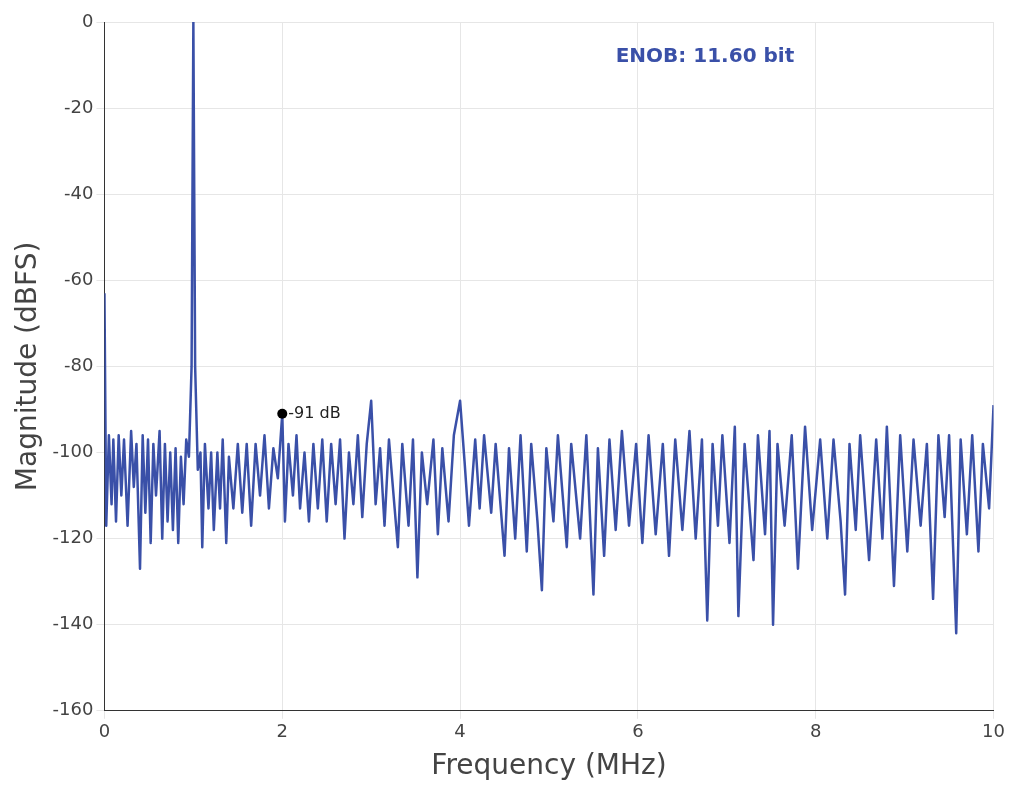 This screenshot has width=1019, height=797. I want to click on annotation: -91 dB, so click(314, 412).